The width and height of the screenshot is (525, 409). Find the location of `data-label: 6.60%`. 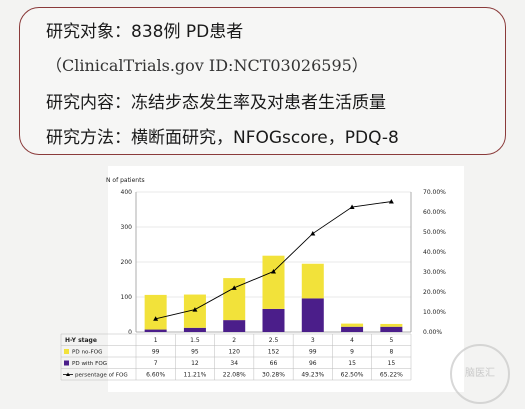

data-label: 6.60% is located at coordinates (155, 375).